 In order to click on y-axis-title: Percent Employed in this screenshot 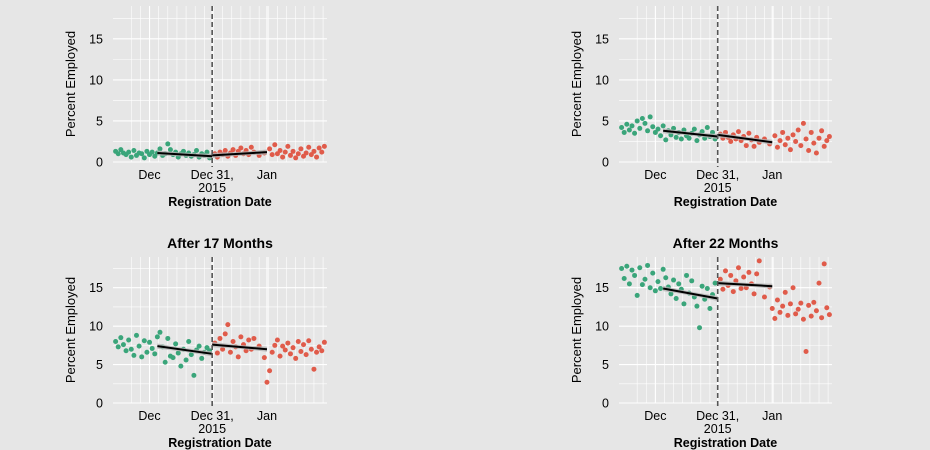, I will do `click(70, 84)`.